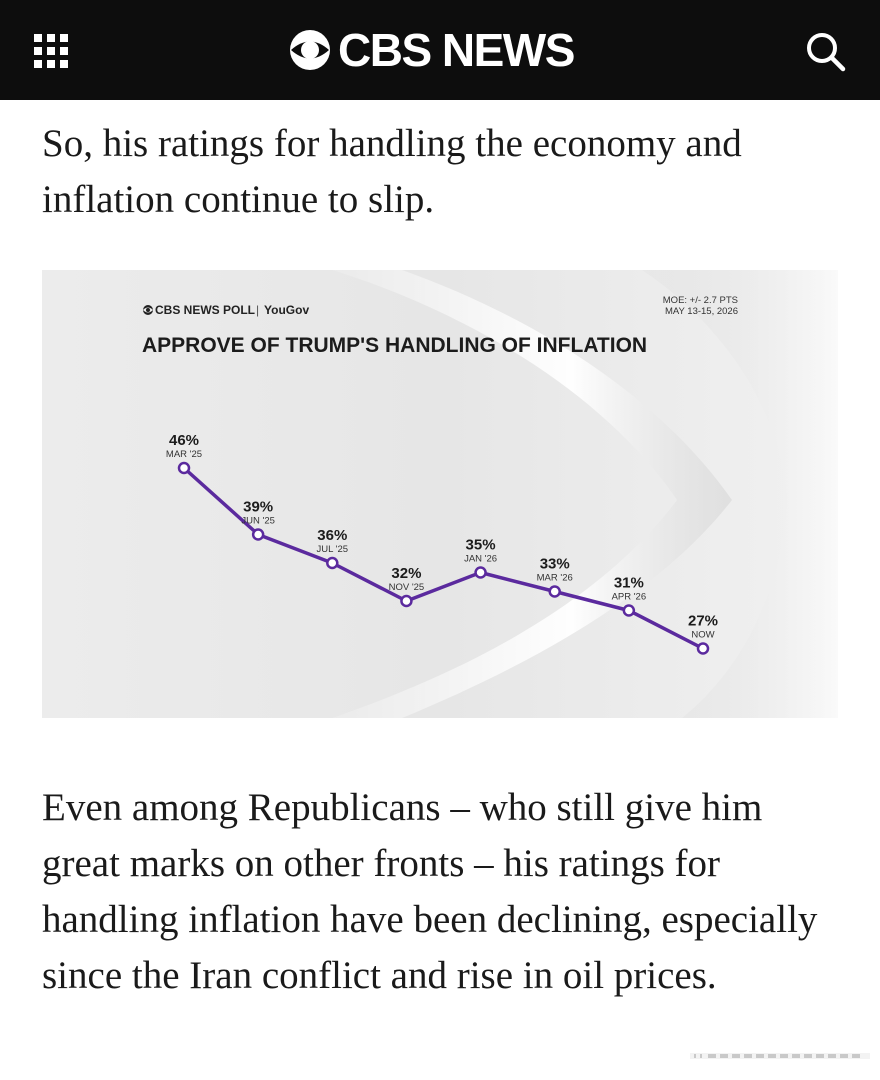 The width and height of the screenshot is (880, 1080). What do you see at coordinates (456, 50) in the screenshot?
I see `brand-name: CBS NEWS` at bounding box center [456, 50].